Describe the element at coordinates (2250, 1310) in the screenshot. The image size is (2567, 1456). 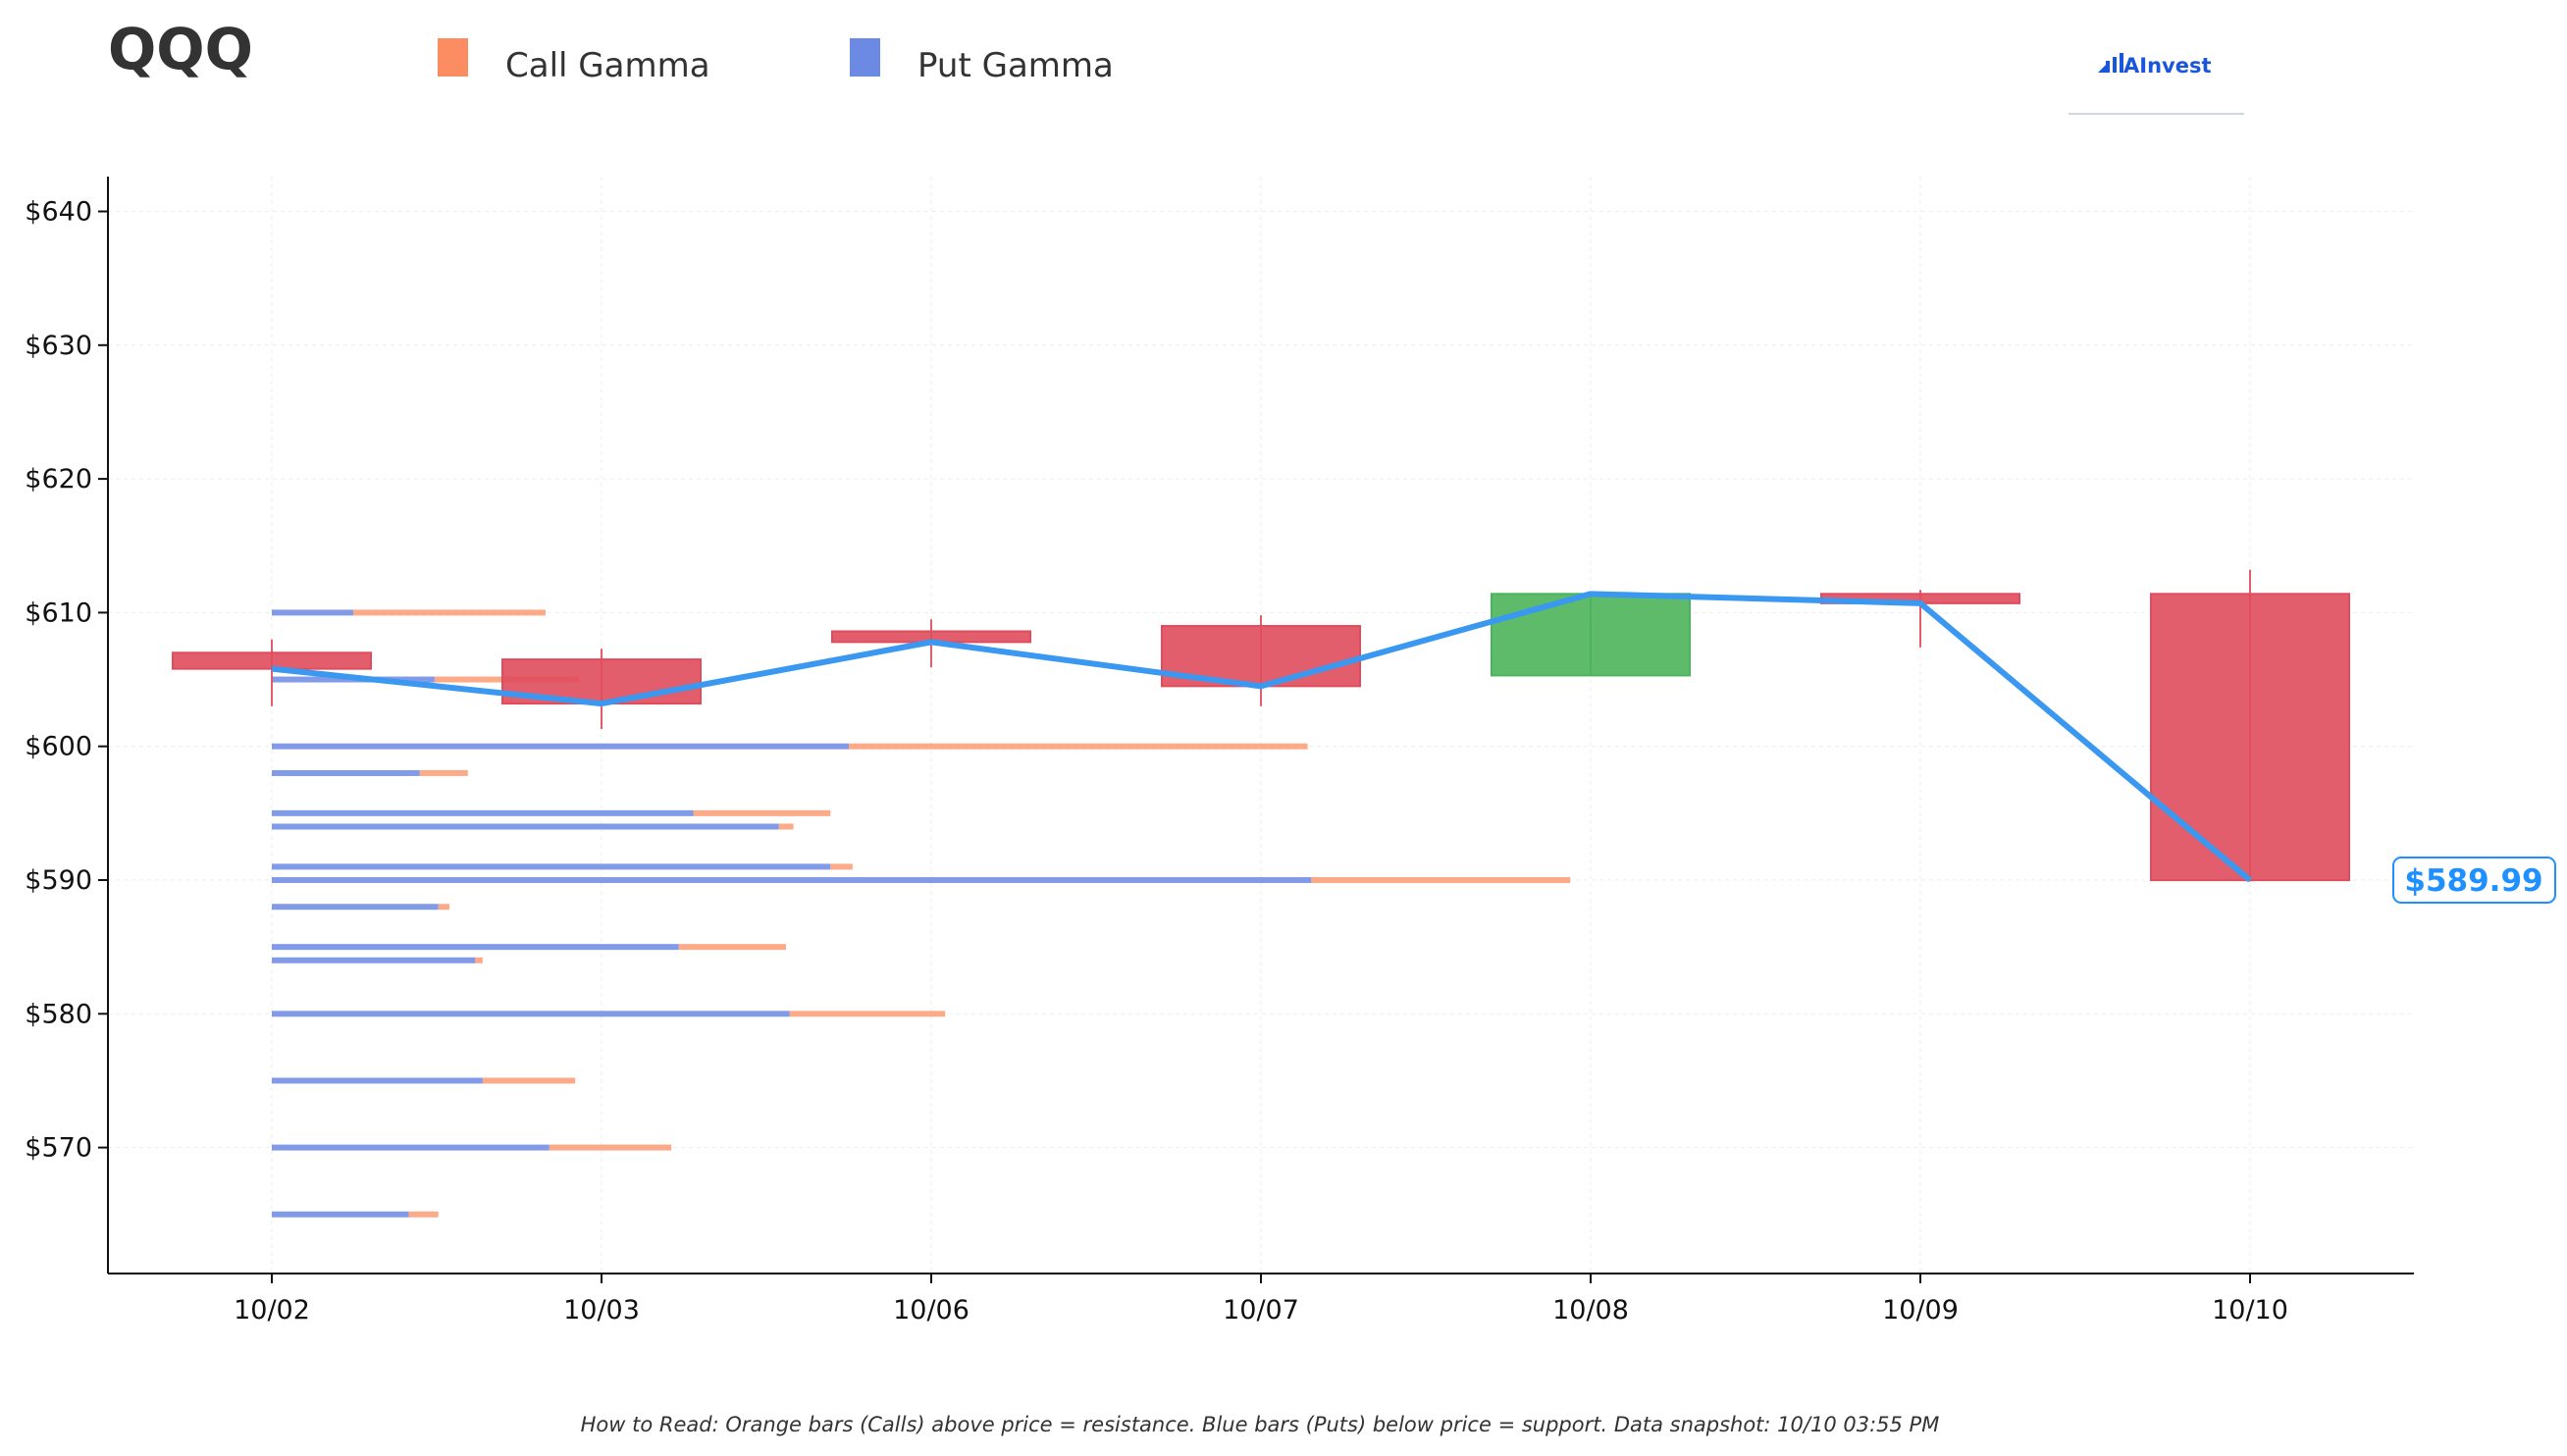
I see `x-tick-label-6: 10/10` at that location.